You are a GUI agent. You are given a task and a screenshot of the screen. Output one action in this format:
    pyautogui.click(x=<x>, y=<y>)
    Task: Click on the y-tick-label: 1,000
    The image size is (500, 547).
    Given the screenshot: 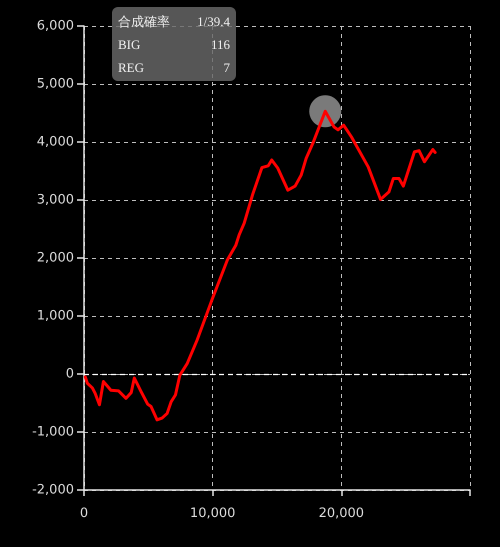 What is the action you would take?
    pyautogui.click(x=55, y=316)
    